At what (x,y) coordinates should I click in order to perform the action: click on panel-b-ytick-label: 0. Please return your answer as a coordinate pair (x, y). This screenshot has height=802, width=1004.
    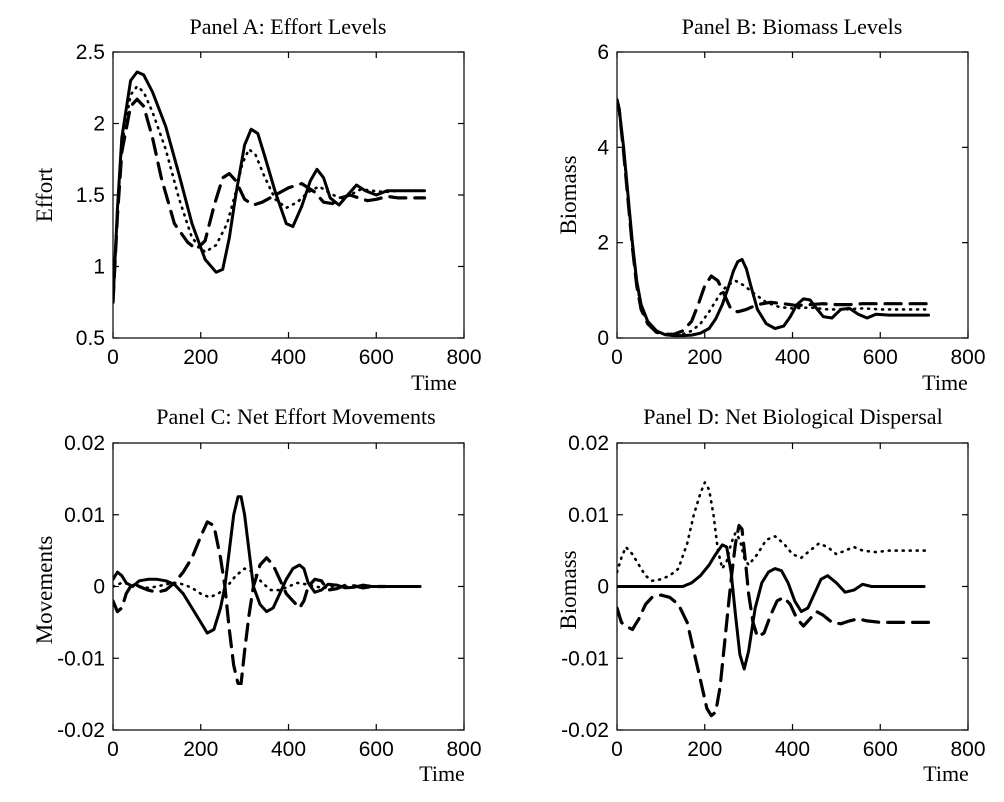
    Looking at the image, I should click on (603, 338).